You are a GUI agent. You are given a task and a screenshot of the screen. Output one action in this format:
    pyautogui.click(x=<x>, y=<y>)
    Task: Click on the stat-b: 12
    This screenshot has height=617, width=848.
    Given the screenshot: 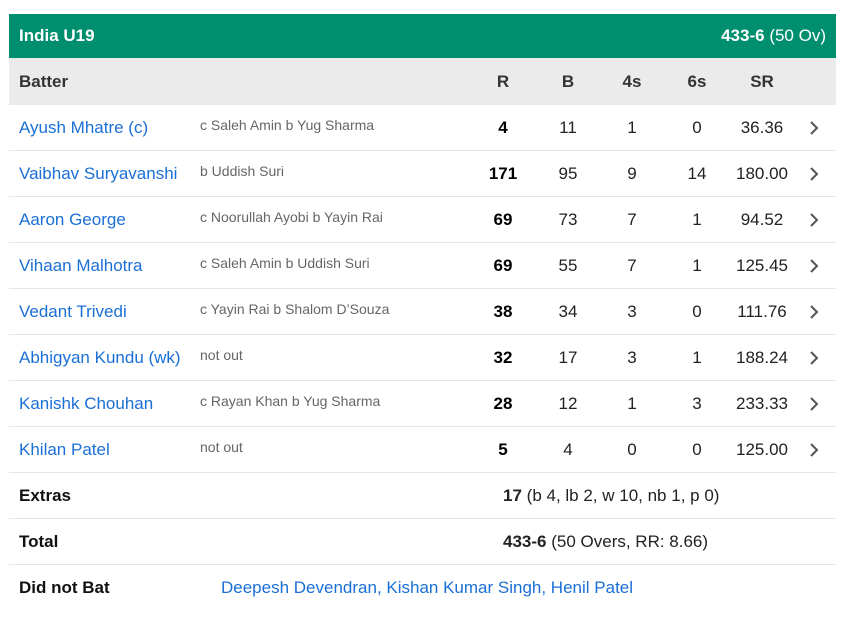 What is the action you would take?
    pyautogui.click(x=568, y=403)
    